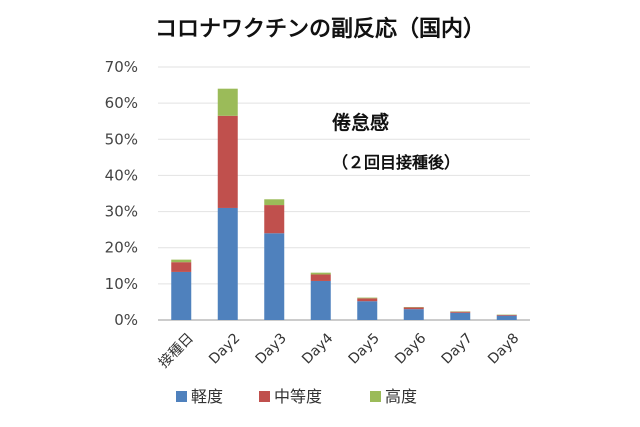 The width and height of the screenshot is (640, 427). Describe the element at coordinates (503, 348) in the screenshot. I see `x-tick-label: Day8` at that location.